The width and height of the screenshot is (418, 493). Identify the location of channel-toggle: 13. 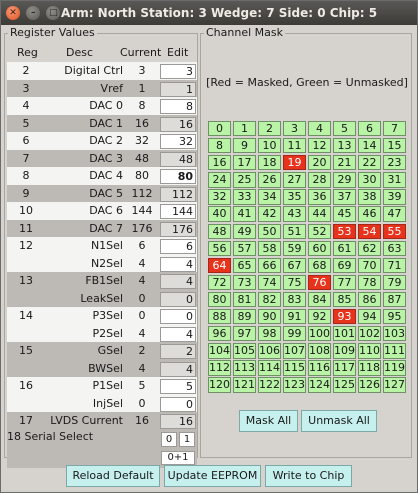
(344, 146).